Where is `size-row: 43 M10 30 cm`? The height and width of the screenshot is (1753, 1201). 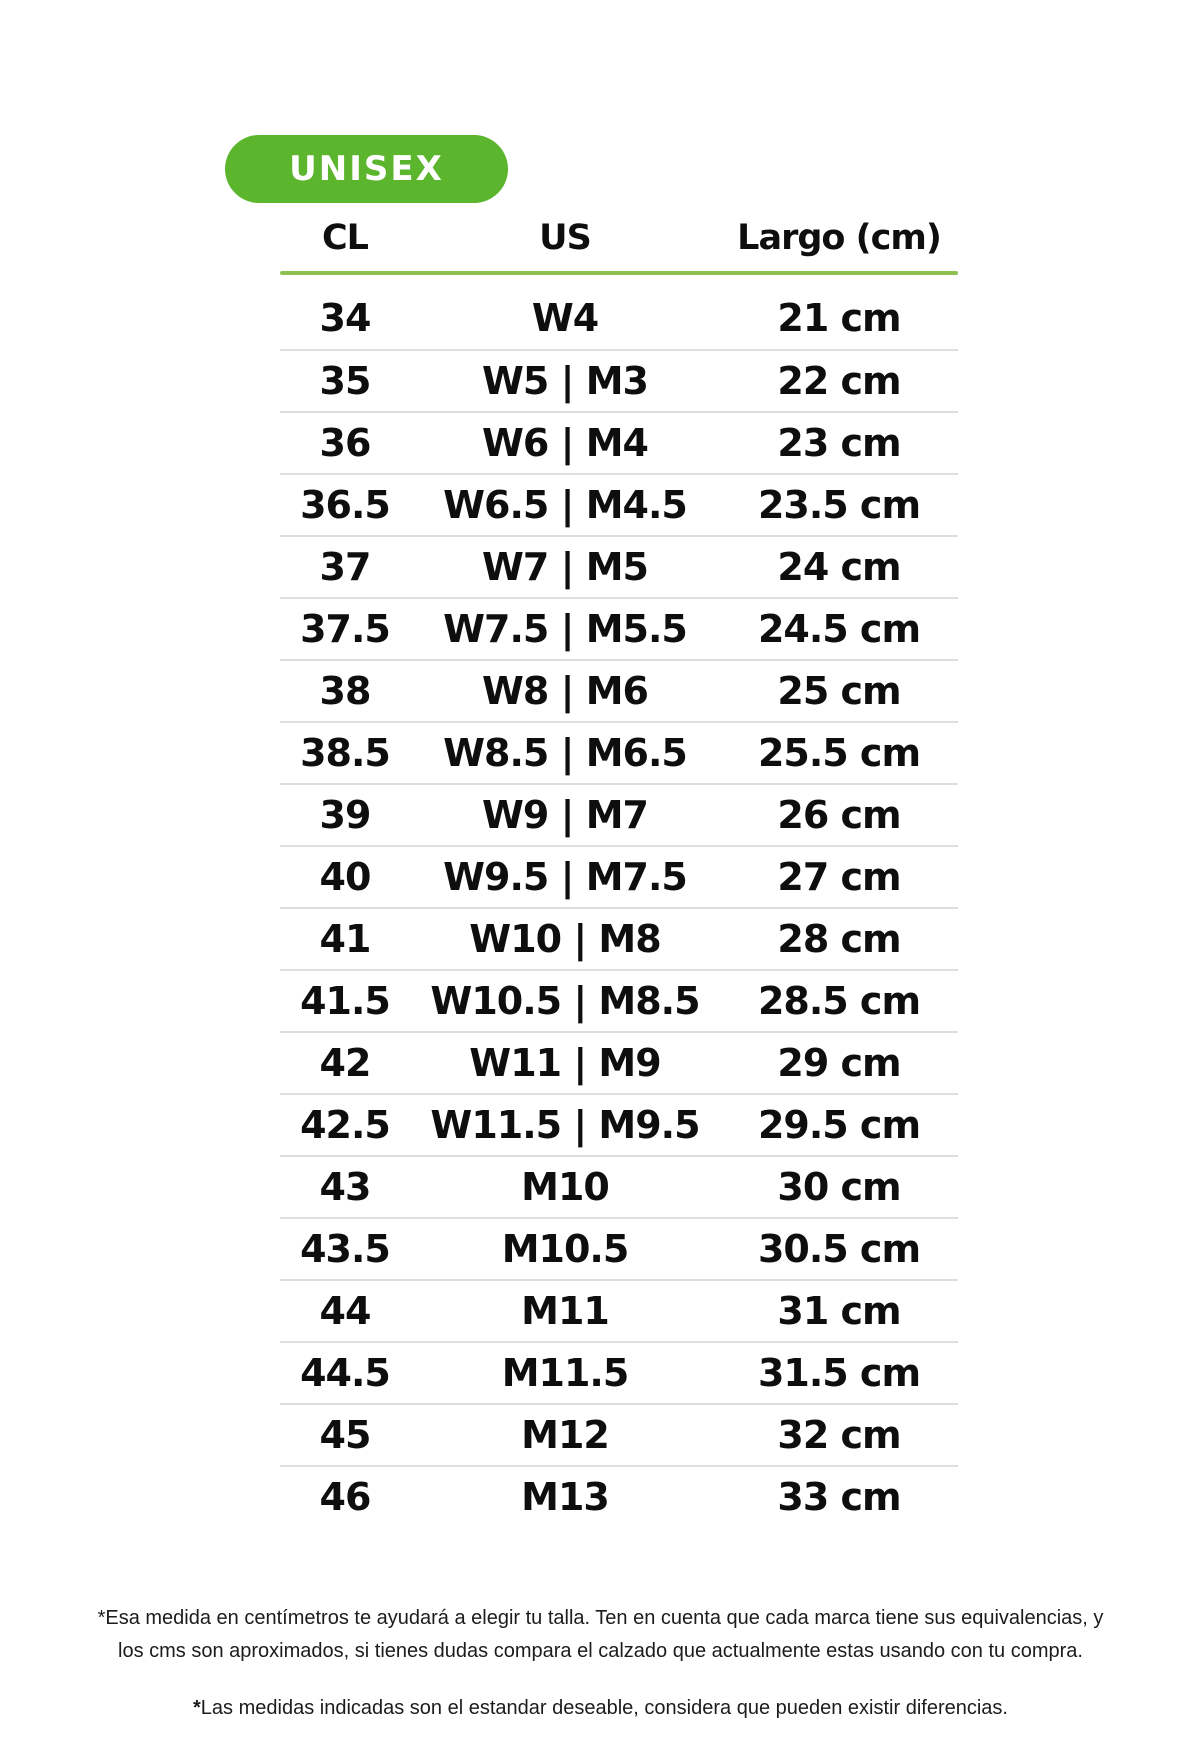
size-row: 43 M10 30 cm is located at coordinates (619, 1186).